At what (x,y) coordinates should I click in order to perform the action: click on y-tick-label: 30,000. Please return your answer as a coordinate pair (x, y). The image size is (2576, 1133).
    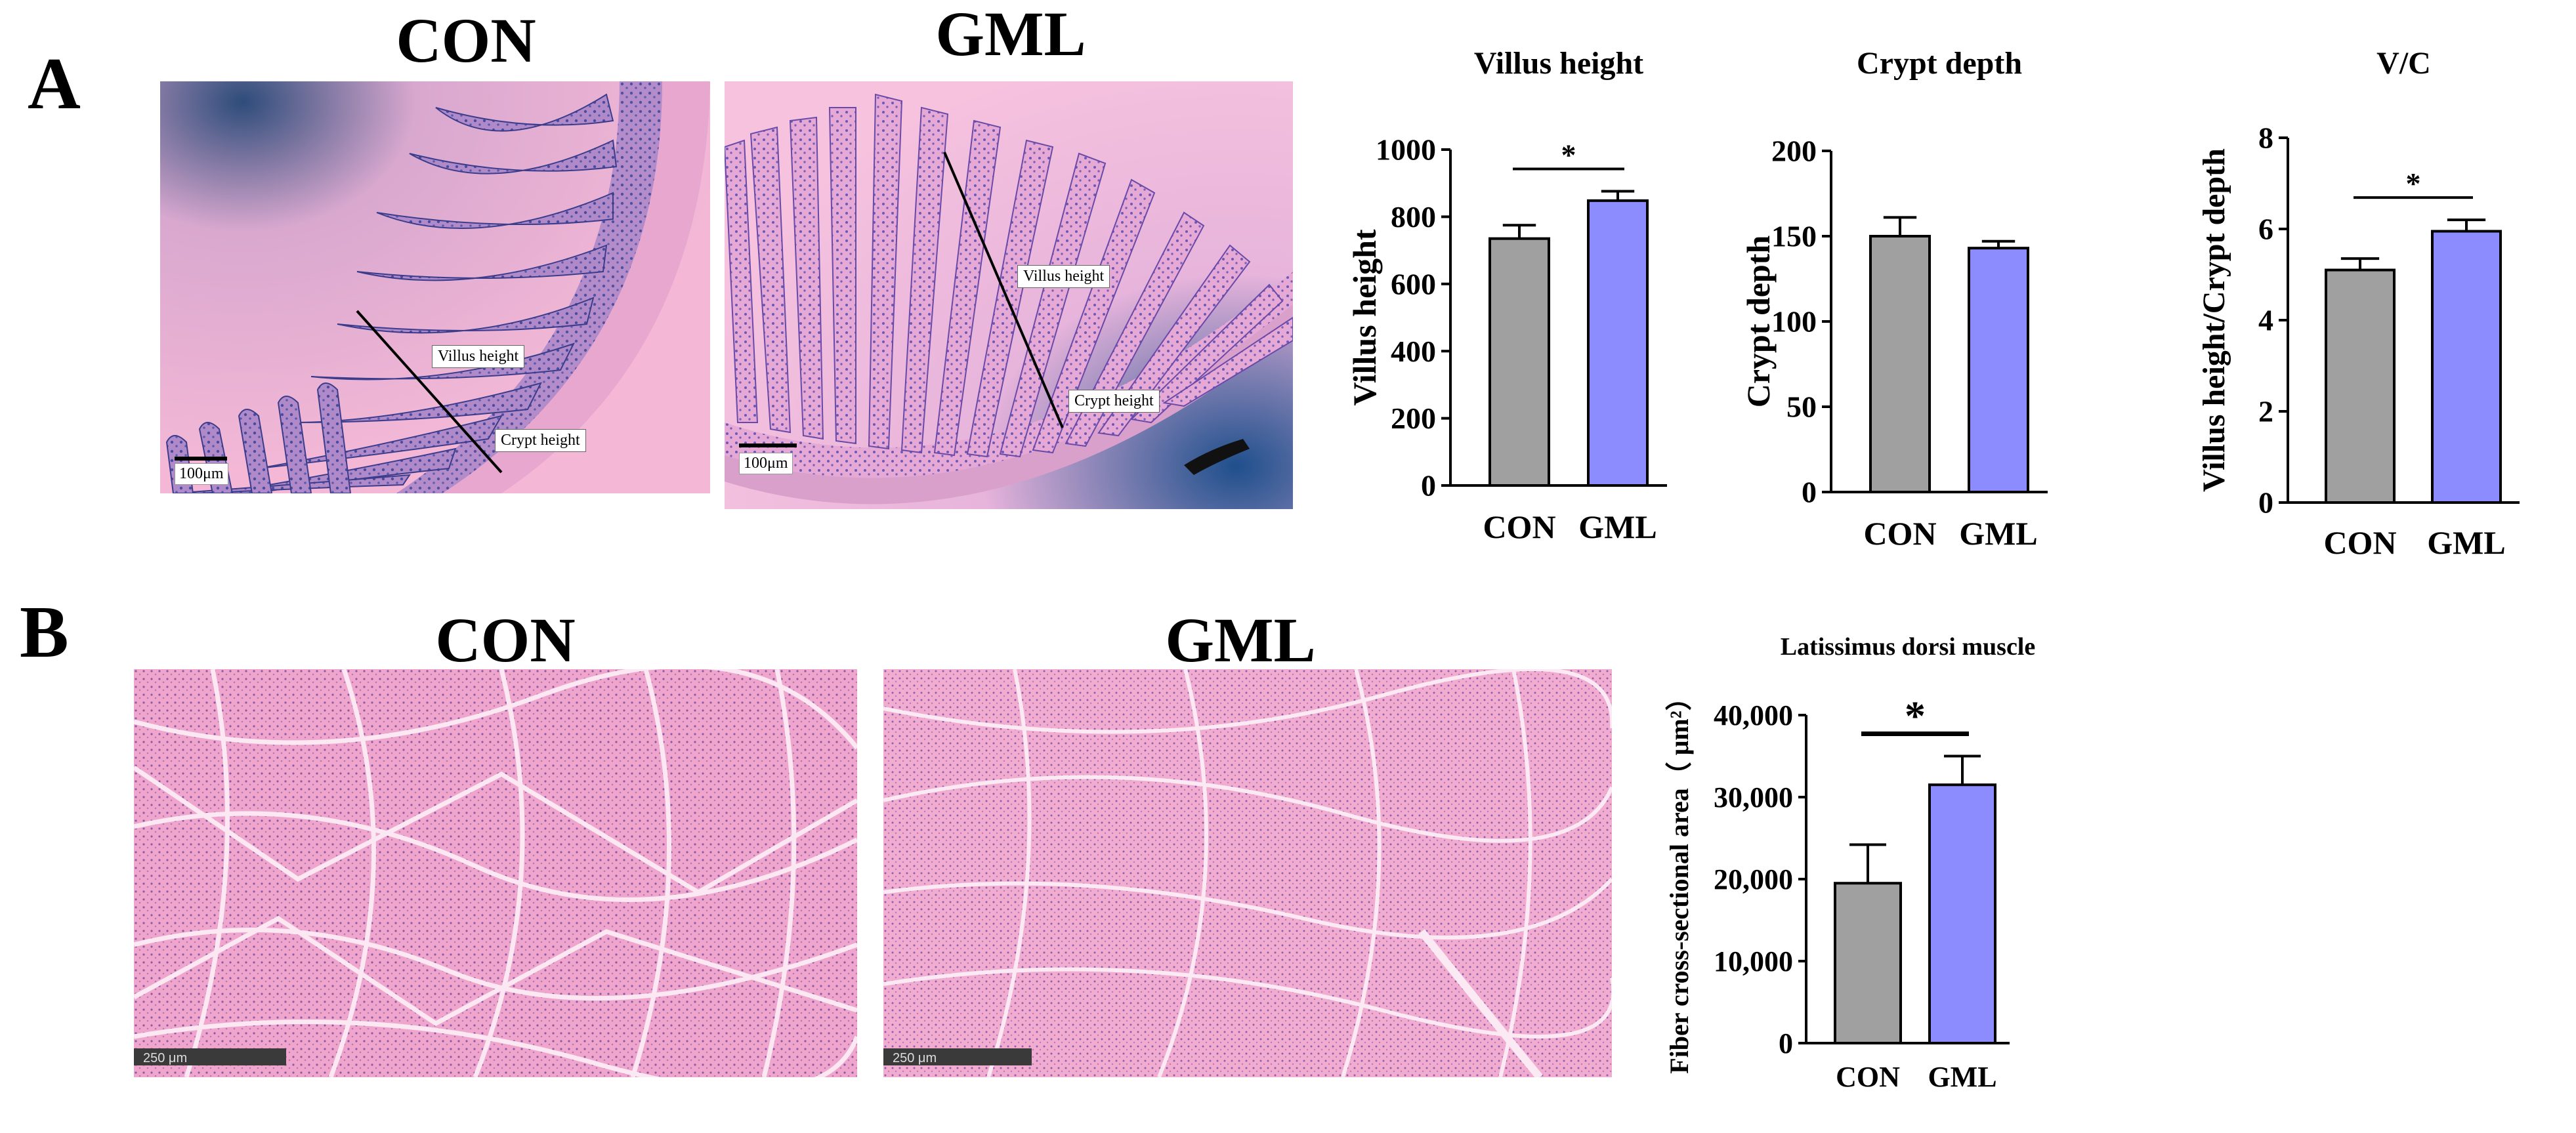
    Looking at the image, I should click on (1753, 797).